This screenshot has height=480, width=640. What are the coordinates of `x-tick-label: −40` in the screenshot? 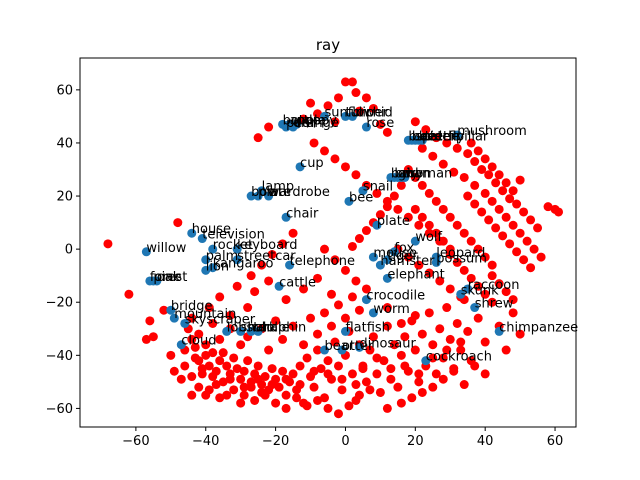 It's located at (205, 441).